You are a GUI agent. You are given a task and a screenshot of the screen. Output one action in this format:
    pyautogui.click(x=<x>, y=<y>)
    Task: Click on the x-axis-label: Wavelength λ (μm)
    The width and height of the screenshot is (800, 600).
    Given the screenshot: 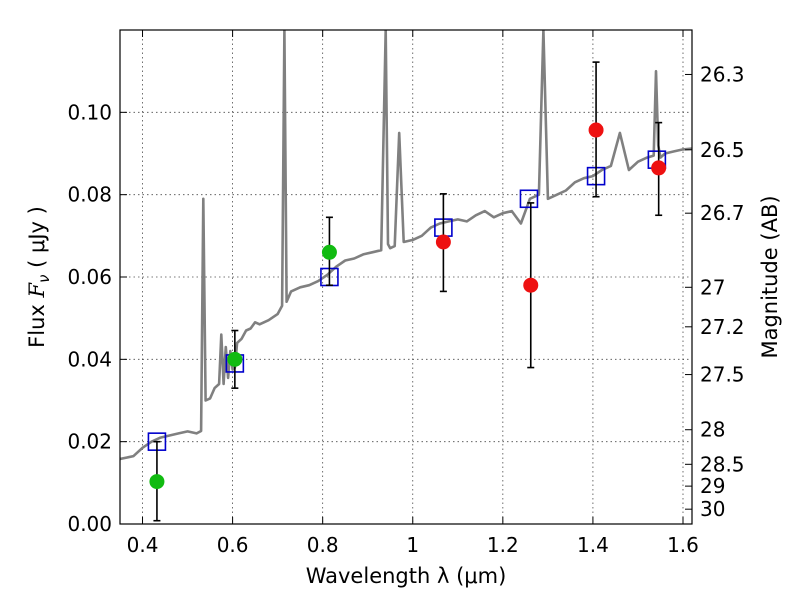 What is the action you would take?
    pyautogui.click(x=406, y=576)
    